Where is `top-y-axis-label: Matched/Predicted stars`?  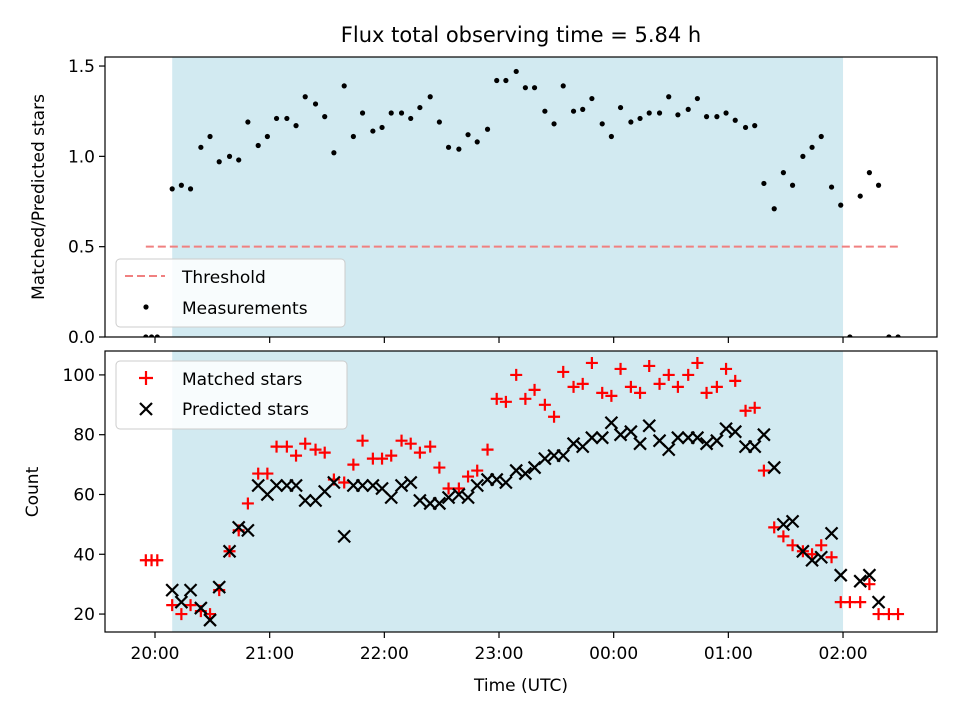
top-y-axis-label: Matched/Predicted stars is located at coordinates (39, 197).